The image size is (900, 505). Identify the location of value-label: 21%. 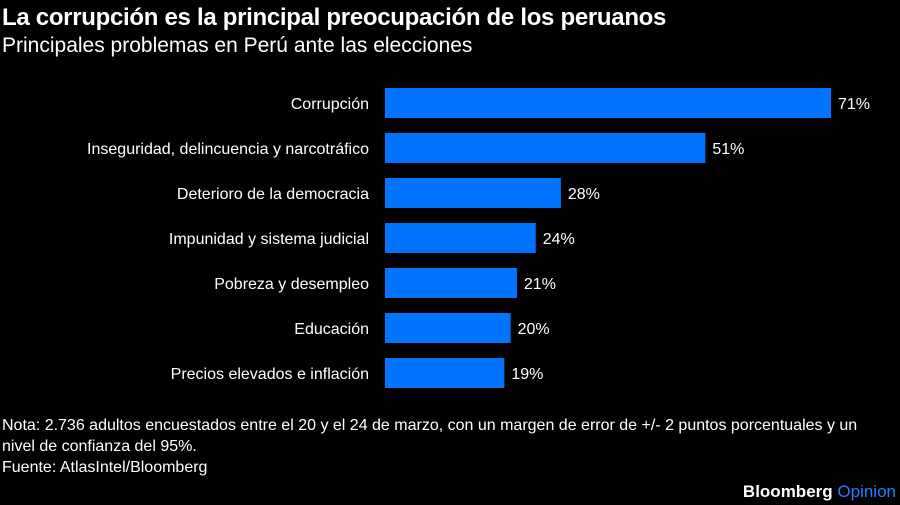
(540, 284).